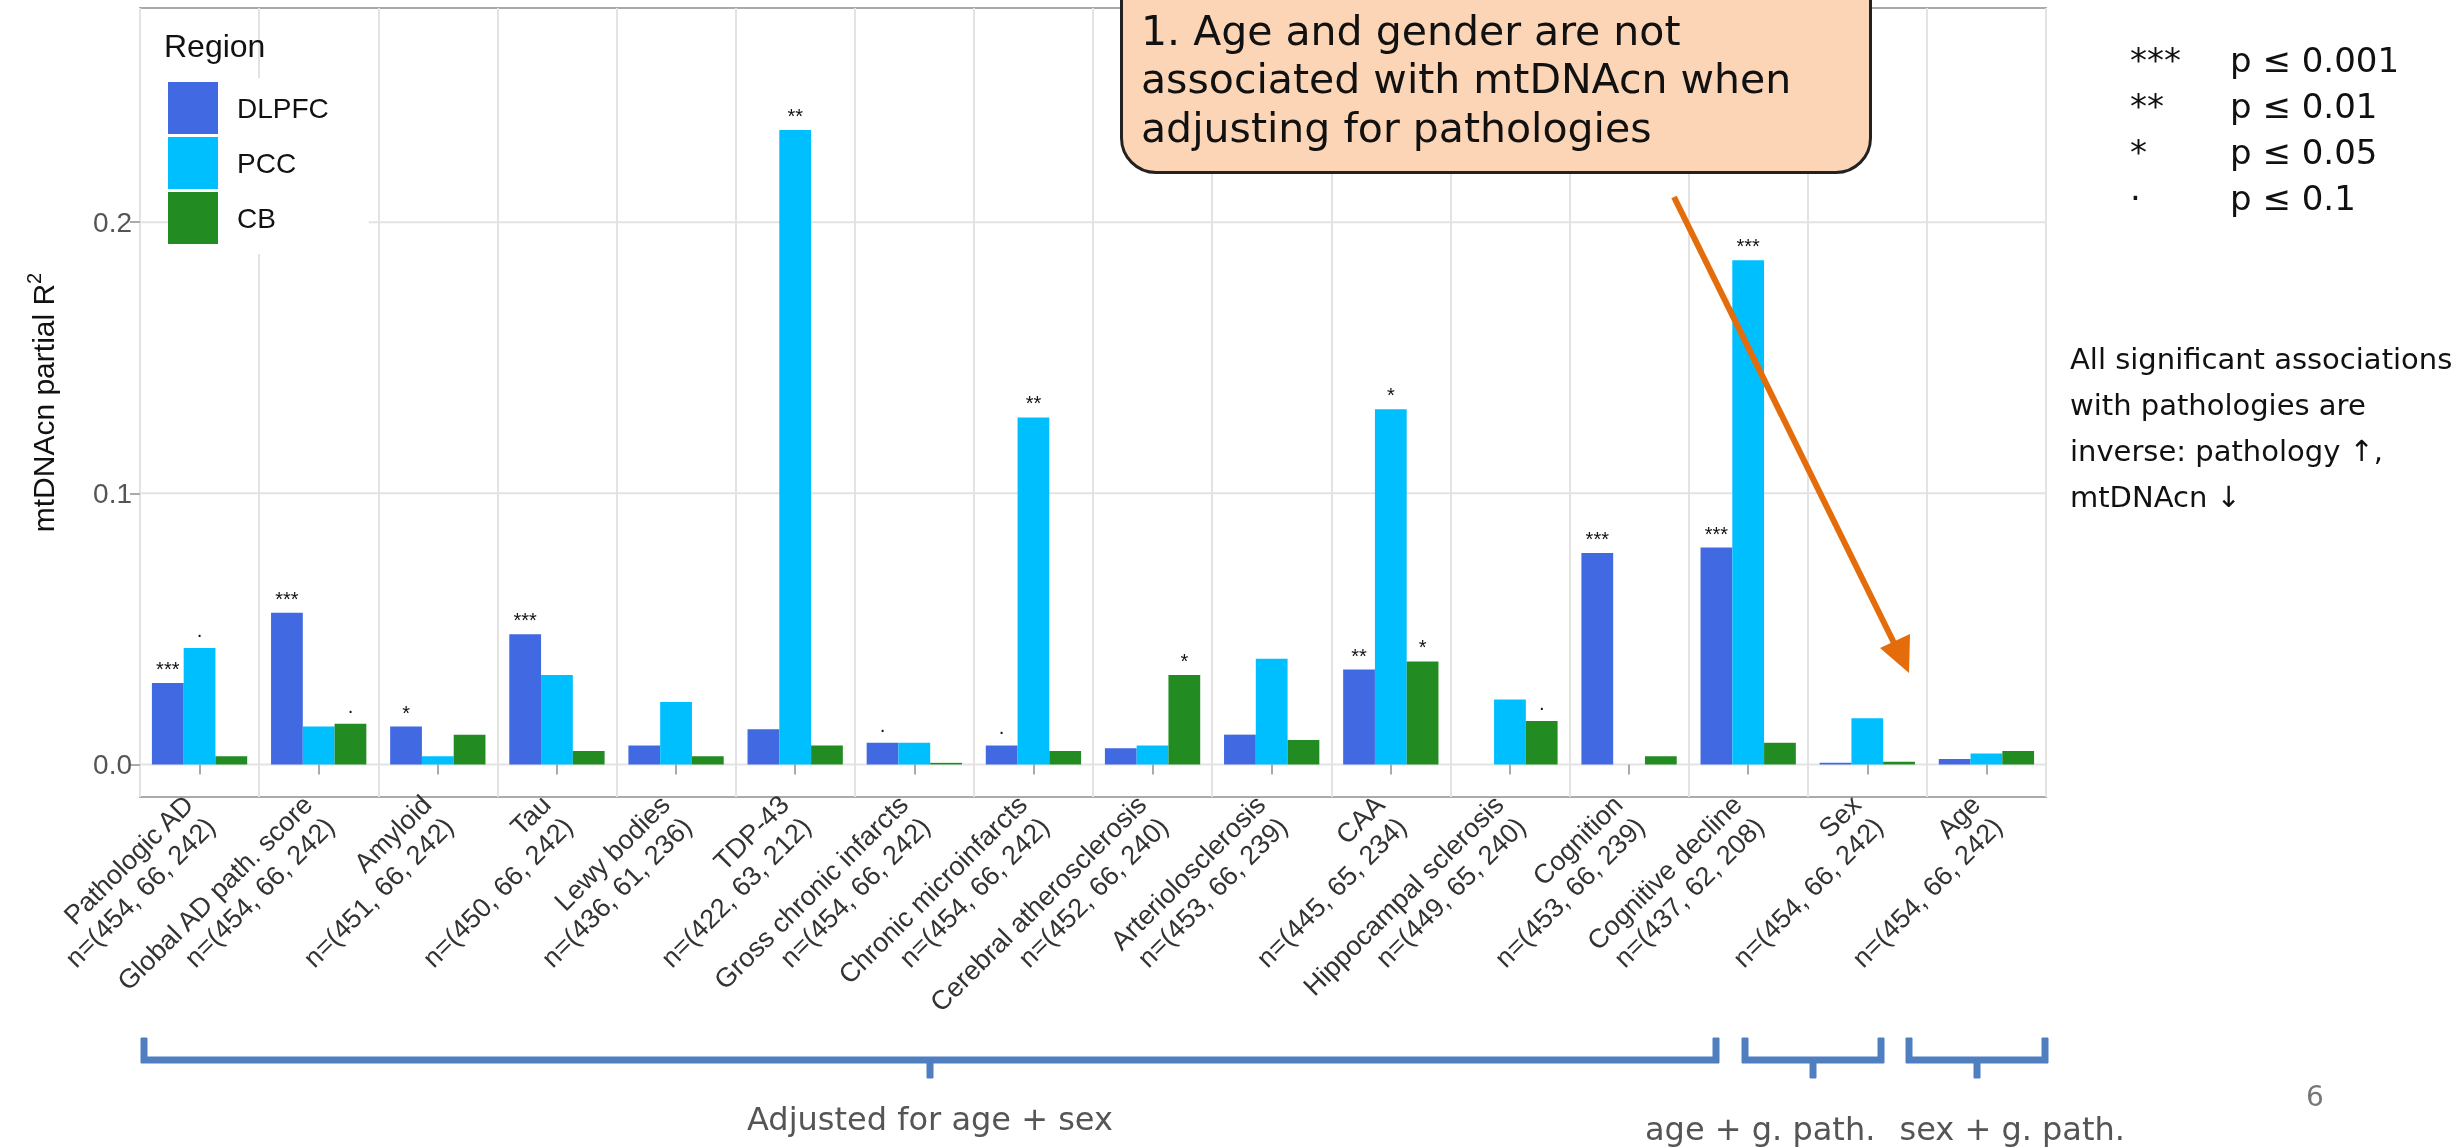 The image size is (2463, 1147). Describe the element at coordinates (1760, 1128) in the screenshot. I see `text: age + g. path.` at that location.